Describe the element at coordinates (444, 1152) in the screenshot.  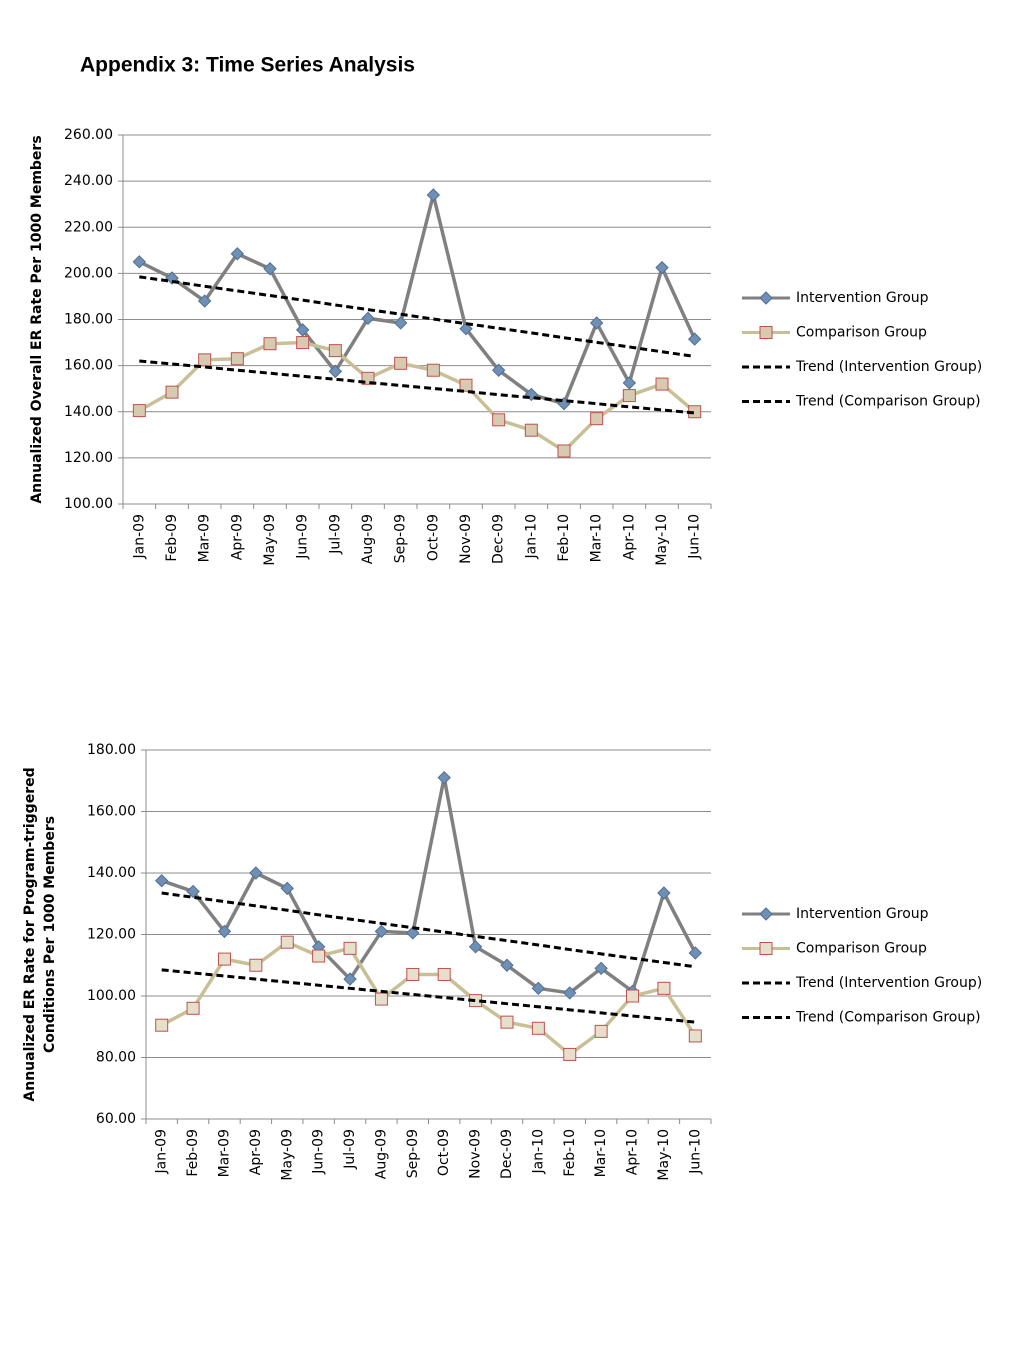
I see `x-tick-label: Oct-09` at that location.